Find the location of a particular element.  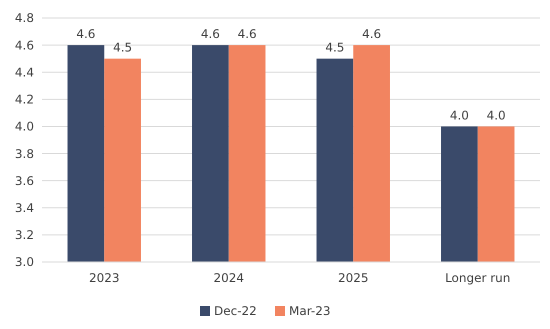

x-tick-label: 2023 is located at coordinates (104, 278).